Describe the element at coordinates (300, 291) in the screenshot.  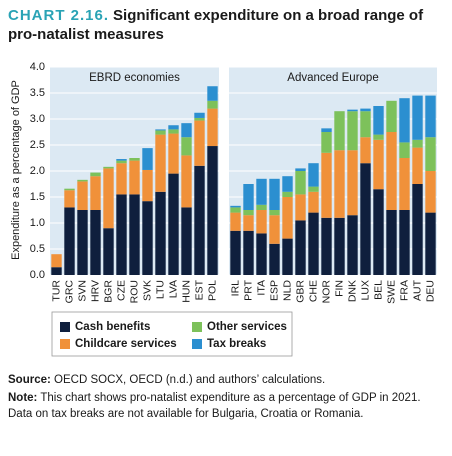
I see `x-tick-label: GBR` at that location.